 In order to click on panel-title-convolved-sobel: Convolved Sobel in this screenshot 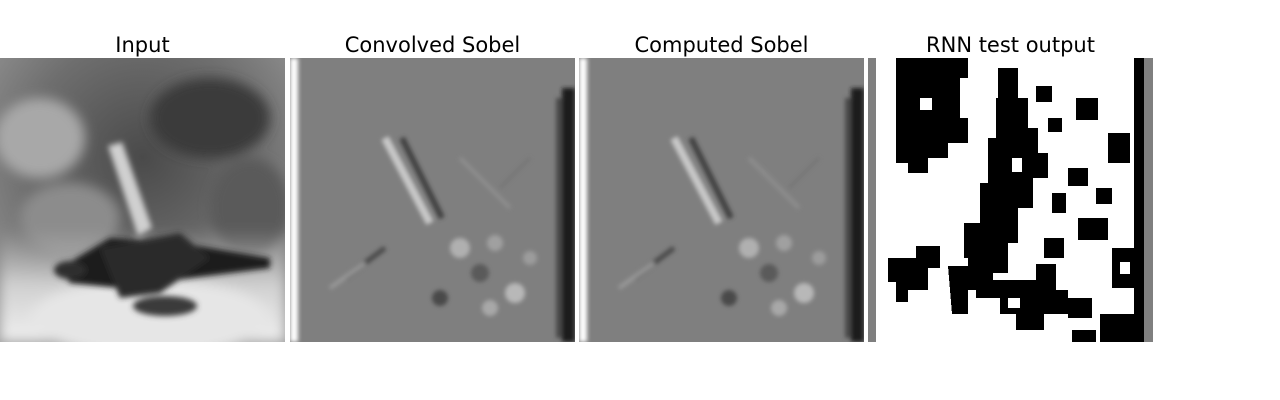, I will do `click(432, 45)`.